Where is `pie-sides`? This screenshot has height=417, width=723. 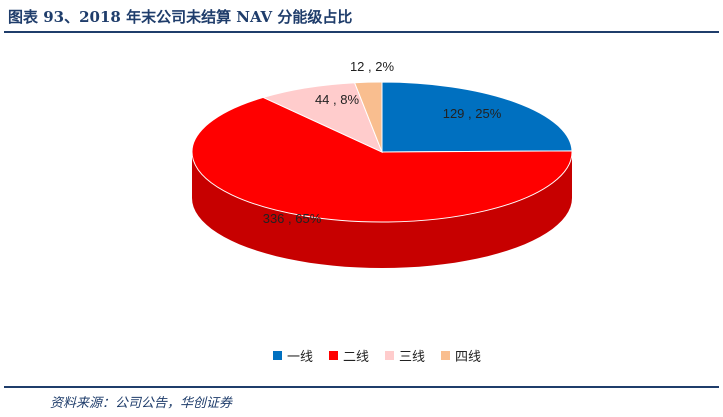 pie-sides is located at coordinates (382, 210).